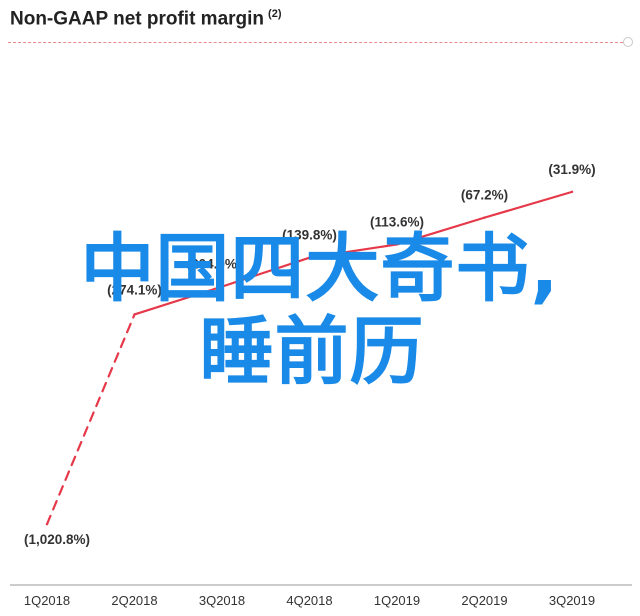 This screenshot has height=616, width=640. Describe the element at coordinates (214, 264) in the screenshot. I see `data-label: (204.0%)` at that location.